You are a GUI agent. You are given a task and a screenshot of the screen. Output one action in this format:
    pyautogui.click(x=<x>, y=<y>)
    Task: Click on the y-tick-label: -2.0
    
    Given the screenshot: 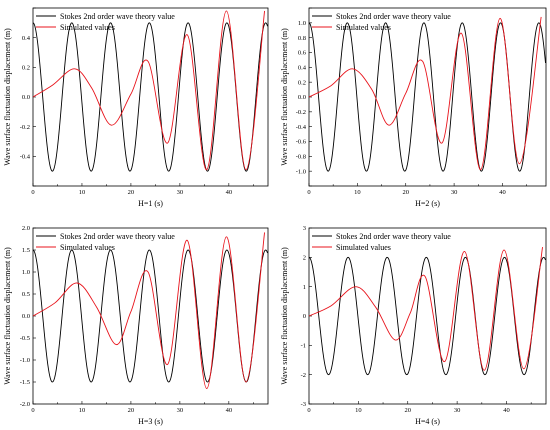 What is the action you would take?
    pyautogui.click(x=25, y=404)
    